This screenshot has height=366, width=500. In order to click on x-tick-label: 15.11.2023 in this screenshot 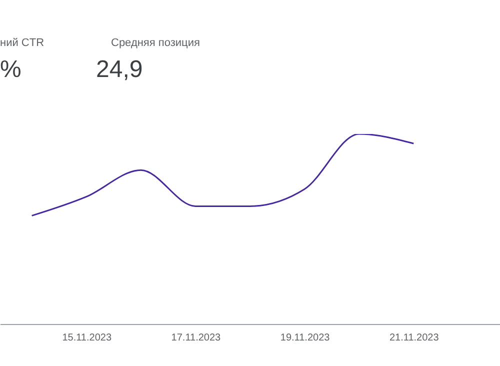, I will do `click(87, 338)`.